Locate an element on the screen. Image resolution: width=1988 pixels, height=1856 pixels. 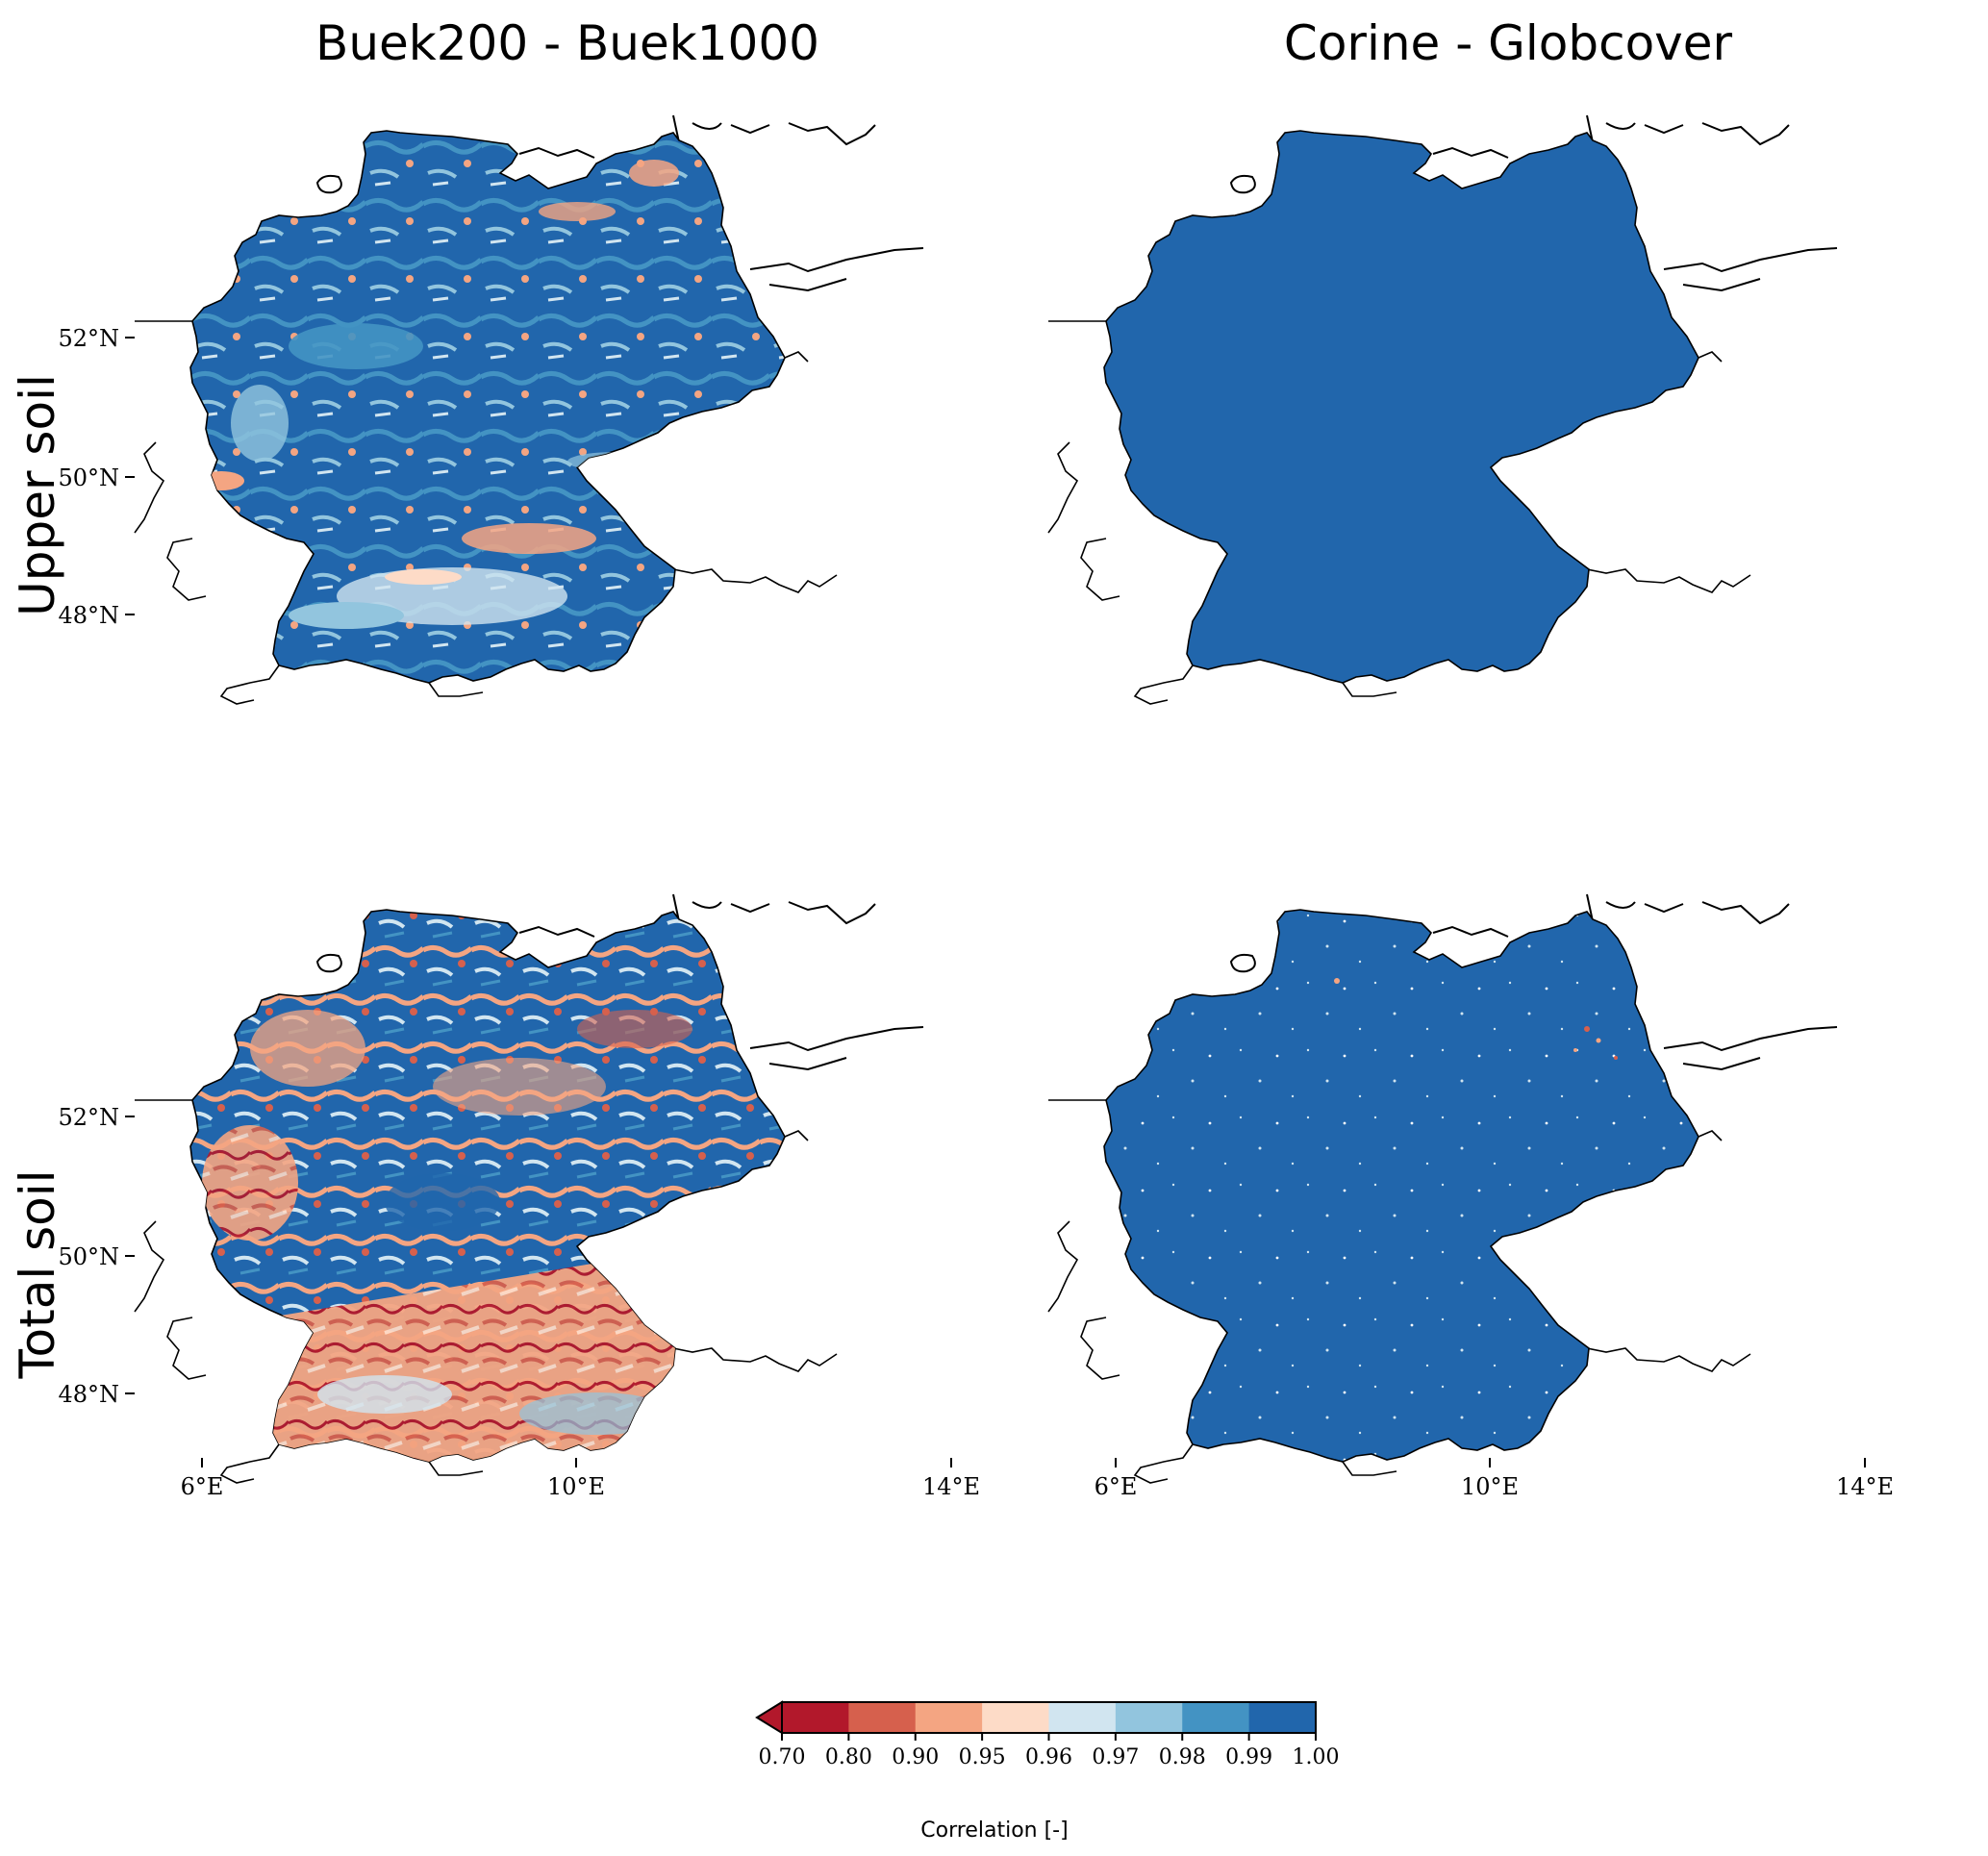
row-title-upper: Upper soil is located at coordinates (37, 495).